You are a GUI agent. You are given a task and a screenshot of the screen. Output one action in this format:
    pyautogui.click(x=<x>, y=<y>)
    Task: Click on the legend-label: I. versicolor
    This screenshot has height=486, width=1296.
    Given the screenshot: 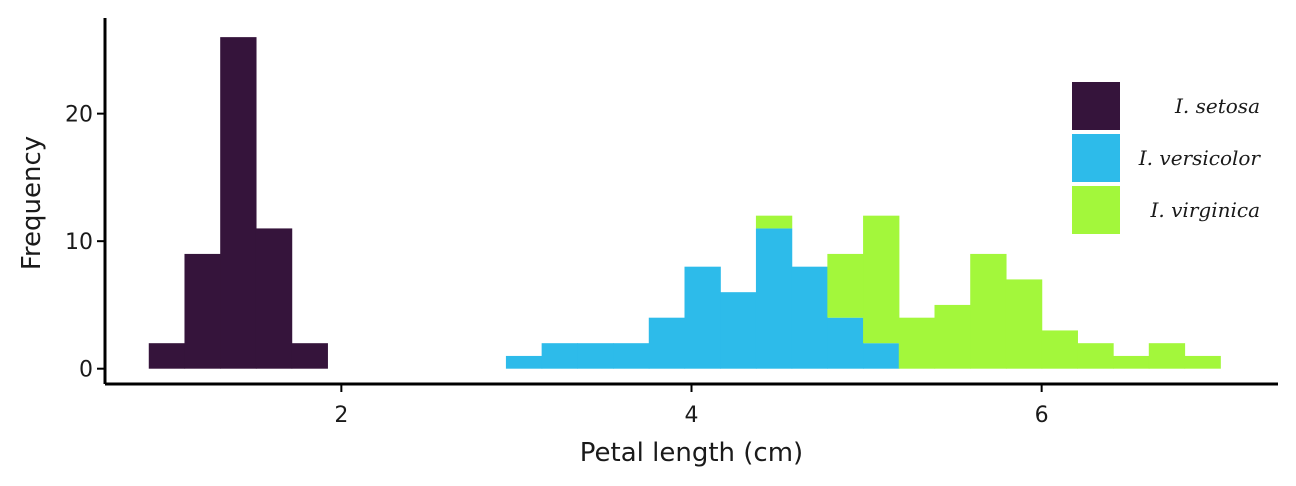 What is the action you would take?
    pyautogui.click(x=1200, y=158)
    